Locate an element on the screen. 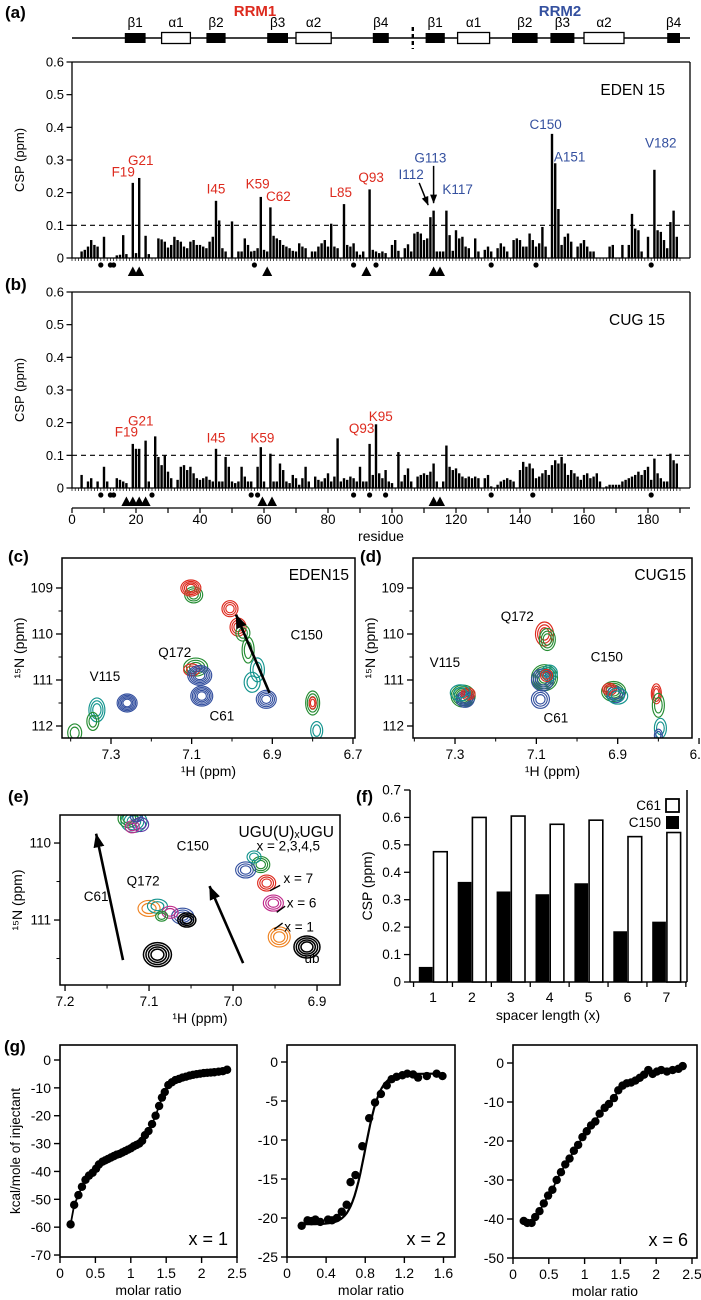 Image resolution: width=701 pixels, height=1300 pixels. y-tick-label: -20 is located at coordinates (41, 1116).